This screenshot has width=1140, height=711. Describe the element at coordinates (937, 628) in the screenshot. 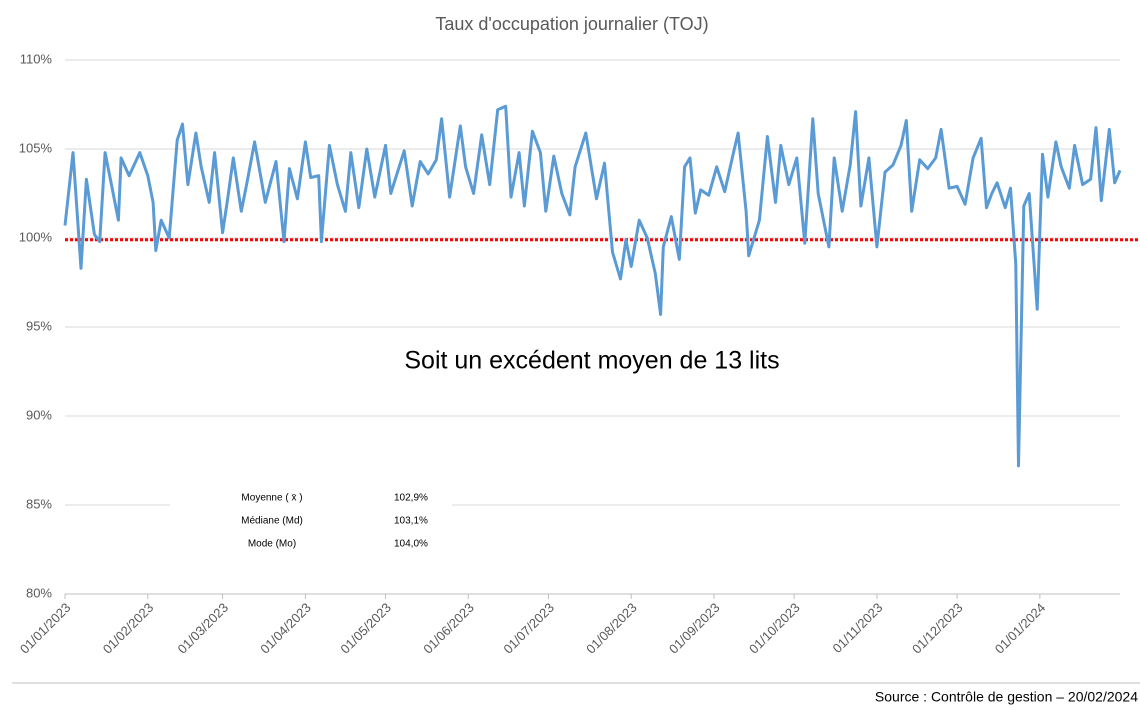

I see `x-tick-label: 01/12/2023` at that location.